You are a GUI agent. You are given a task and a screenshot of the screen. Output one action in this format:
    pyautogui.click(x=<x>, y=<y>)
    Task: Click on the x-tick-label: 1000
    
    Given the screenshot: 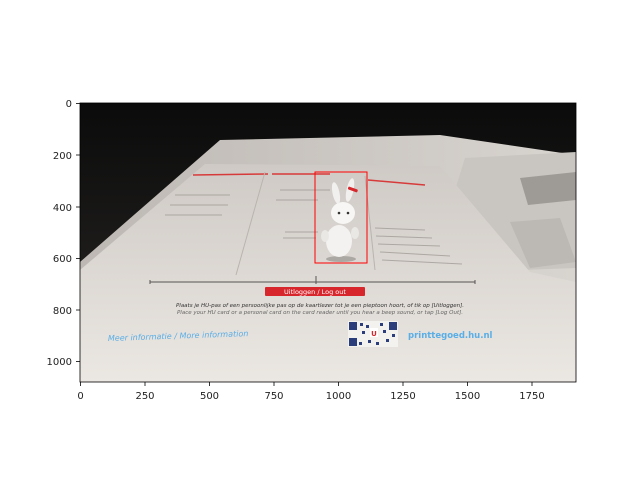 What is the action you would take?
    pyautogui.click(x=338, y=396)
    